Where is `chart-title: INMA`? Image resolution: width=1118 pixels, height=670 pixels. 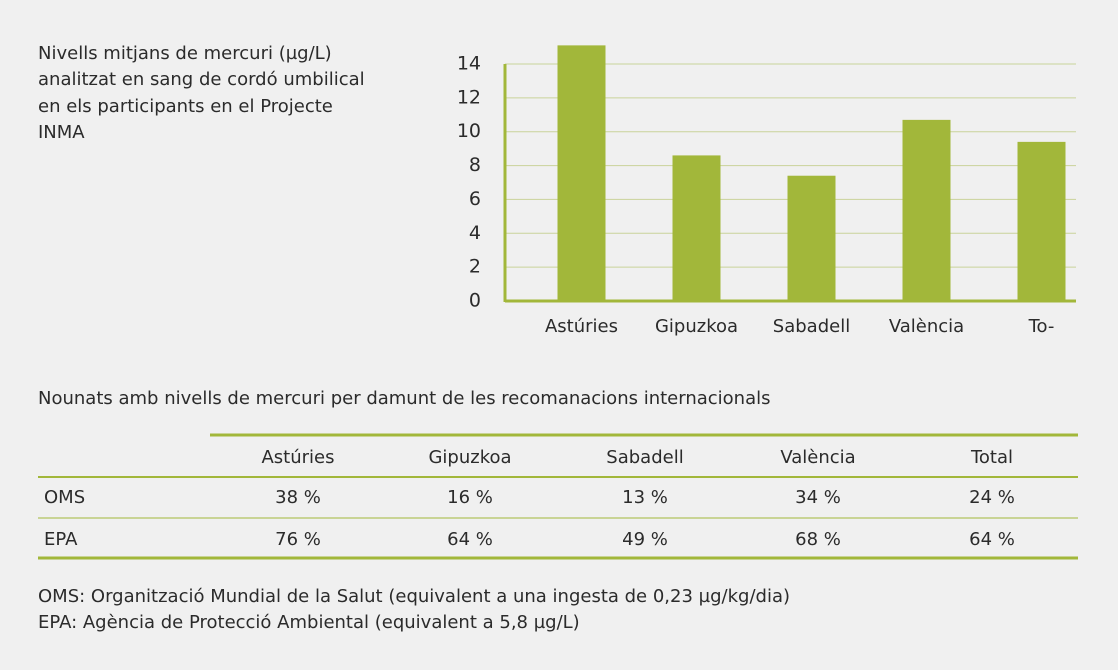
chart-title: INMA is located at coordinates (61, 132).